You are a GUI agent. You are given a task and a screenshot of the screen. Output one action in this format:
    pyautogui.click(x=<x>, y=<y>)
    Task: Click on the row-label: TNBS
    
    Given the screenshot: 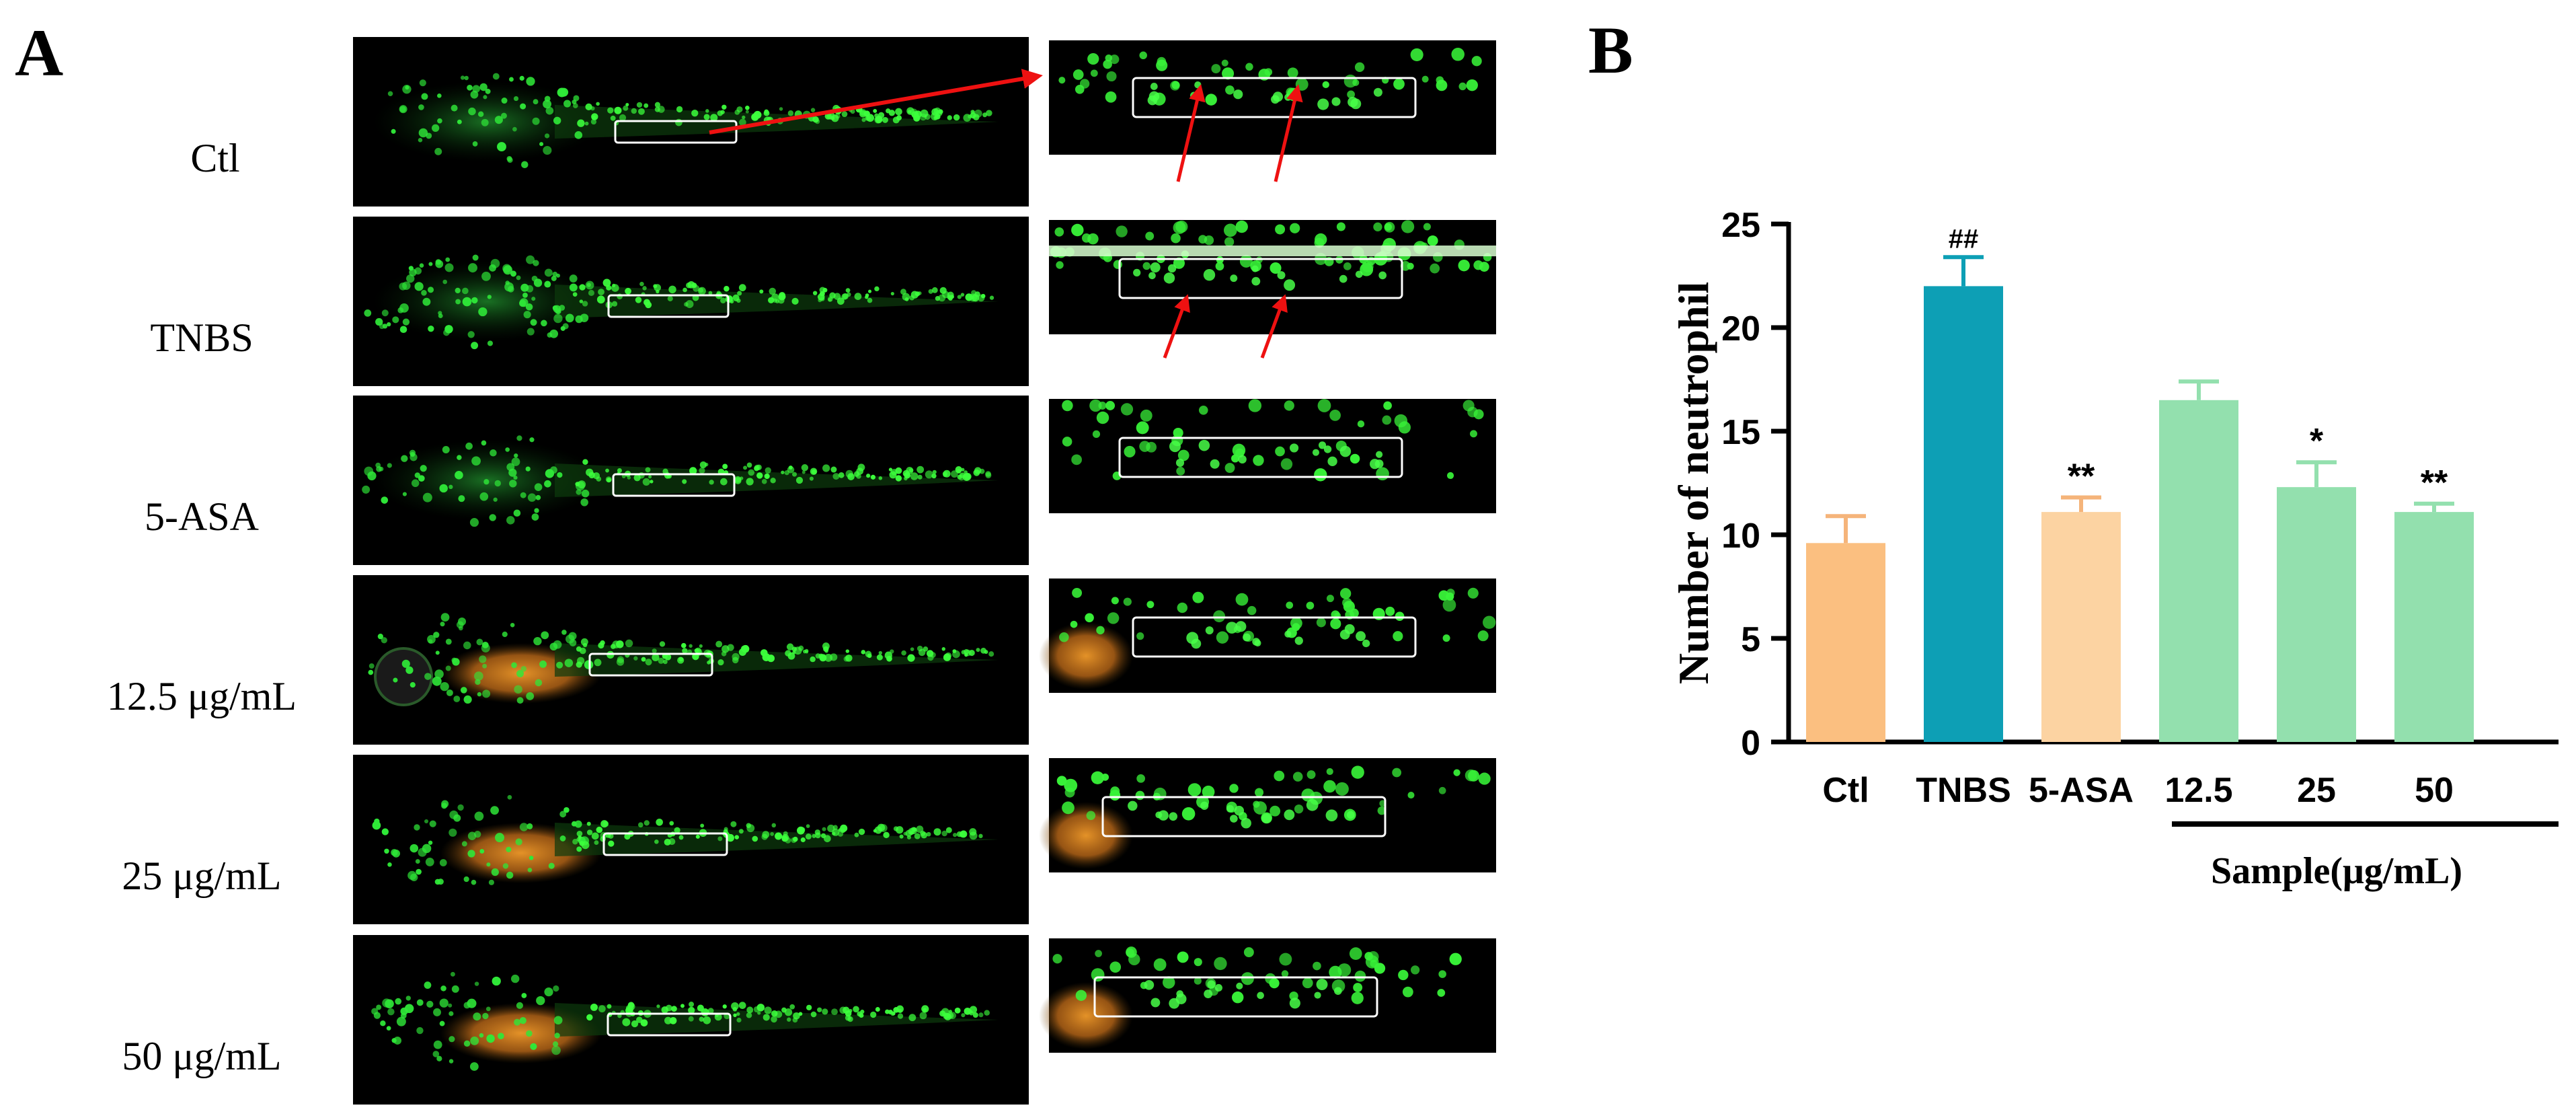 What is the action you would take?
    pyautogui.click(x=202, y=337)
    